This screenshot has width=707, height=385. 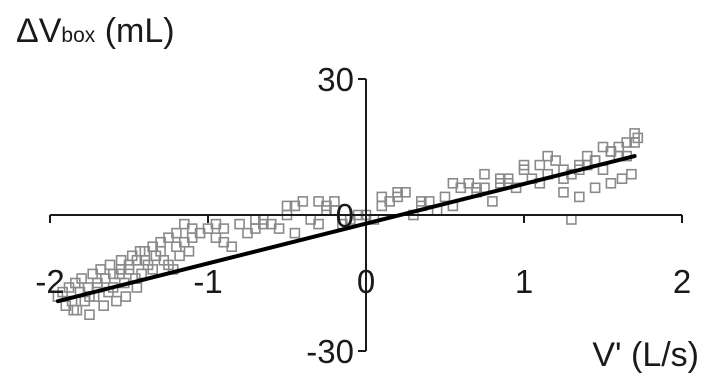 I want to click on y-axis-label-subscript: box, so click(x=78, y=35).